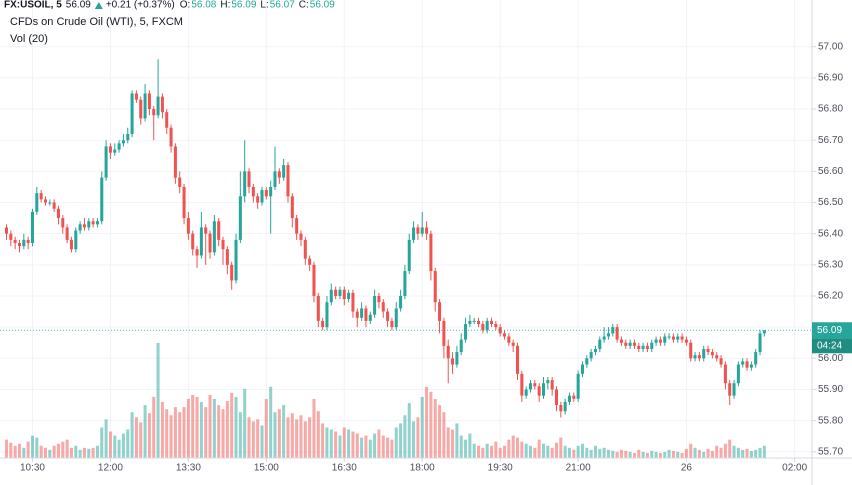 The width and height of the screenshot is (852, 485). What do you see at coordinates (794, 468) in the screenshot?
I see `x-tick-label: 02:00` at bounding box center [794, 468].